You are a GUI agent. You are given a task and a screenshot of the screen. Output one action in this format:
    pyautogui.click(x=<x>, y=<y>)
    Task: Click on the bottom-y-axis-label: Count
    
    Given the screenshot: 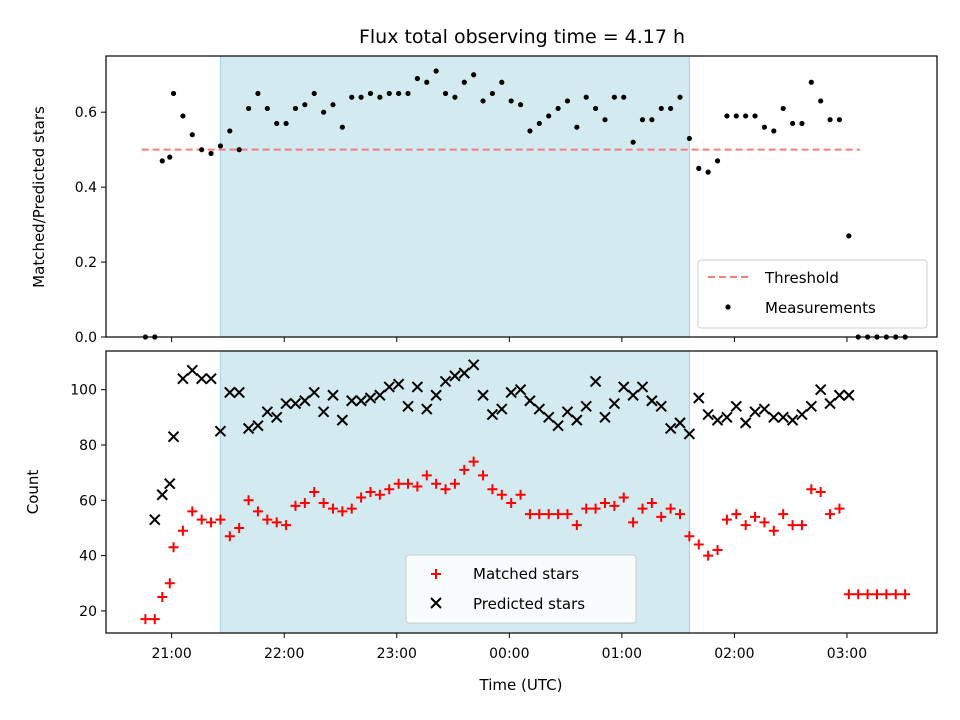 What is the action you would take?
    pyautogui.click(x=33, y=492)
    